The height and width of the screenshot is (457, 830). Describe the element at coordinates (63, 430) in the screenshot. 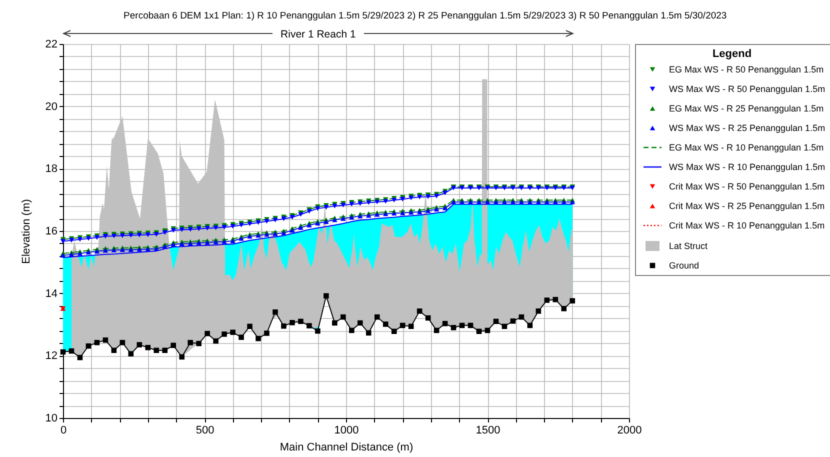

I see `x-tick-label: 0` at that location.